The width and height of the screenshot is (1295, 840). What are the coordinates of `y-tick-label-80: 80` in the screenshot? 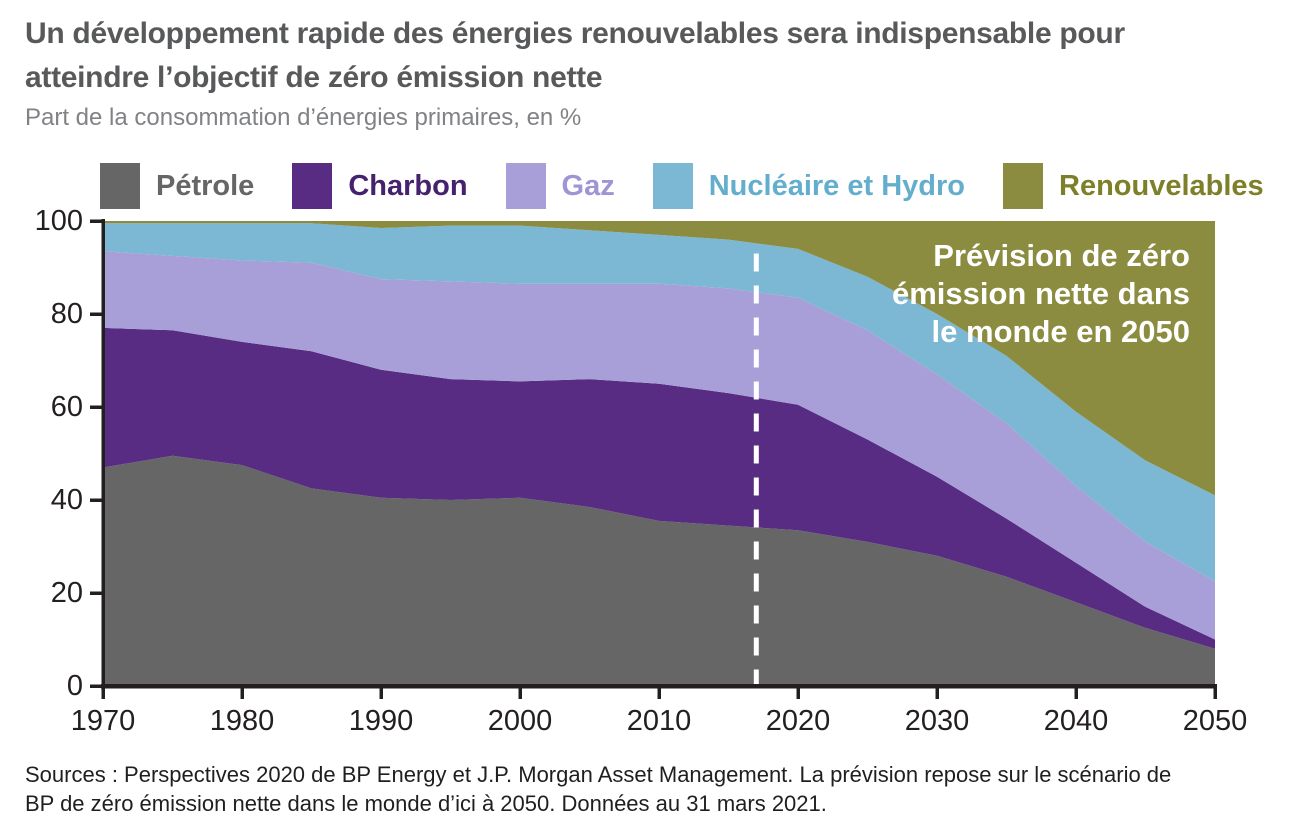 It's located at (66, 314).